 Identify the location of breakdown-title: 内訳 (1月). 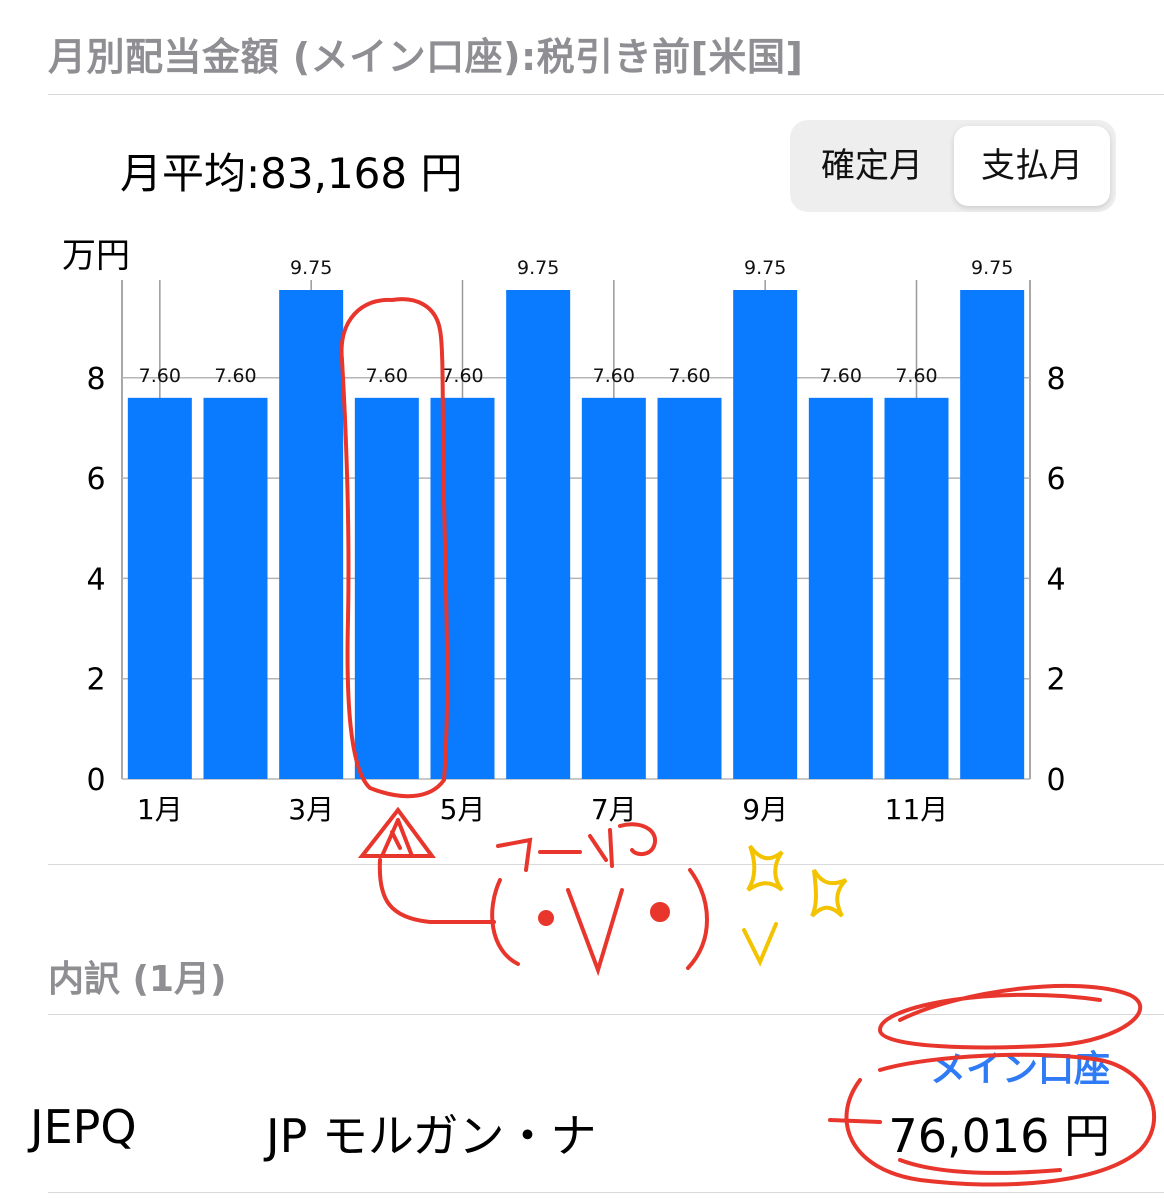
(137, 979).